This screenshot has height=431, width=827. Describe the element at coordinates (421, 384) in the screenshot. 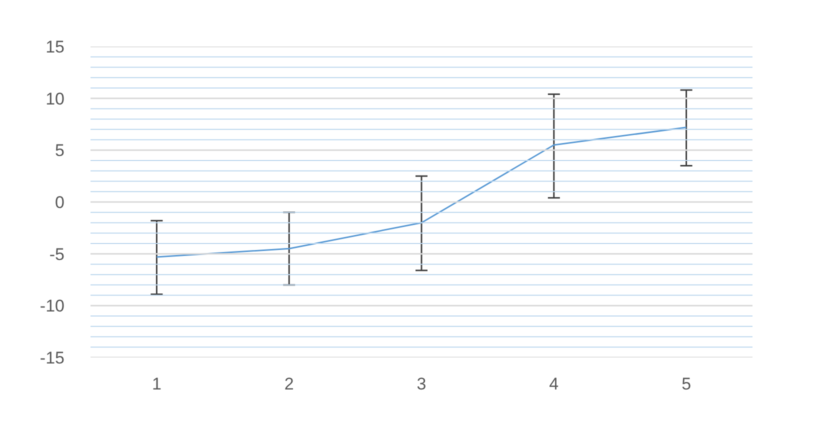

I see `x-tick-label: 3` at that location.